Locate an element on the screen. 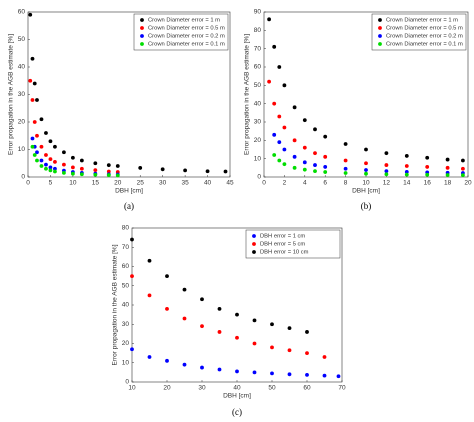 This screenshot has height=422, width=474. legend-label: Crown Diameter error = 0.1 m is located at coordinates (424, 45).